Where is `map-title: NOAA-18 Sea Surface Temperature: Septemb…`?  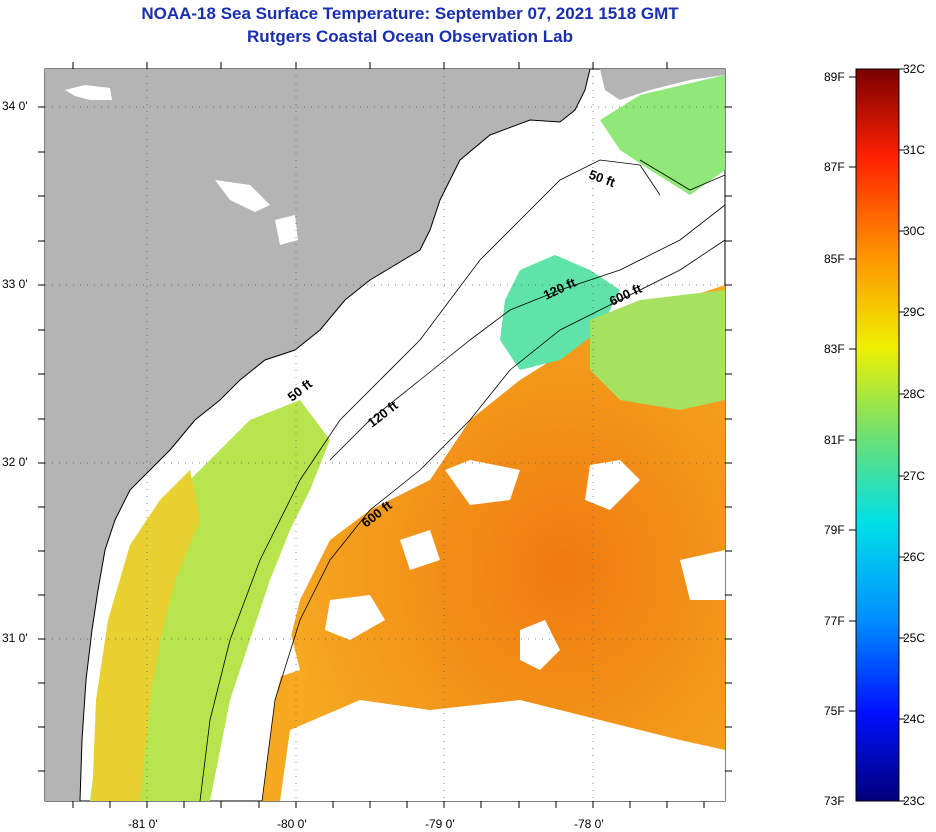
map-title: NOAA-18 Sea Surface Temperature: Septemb… is located at coordinates (410, 13).